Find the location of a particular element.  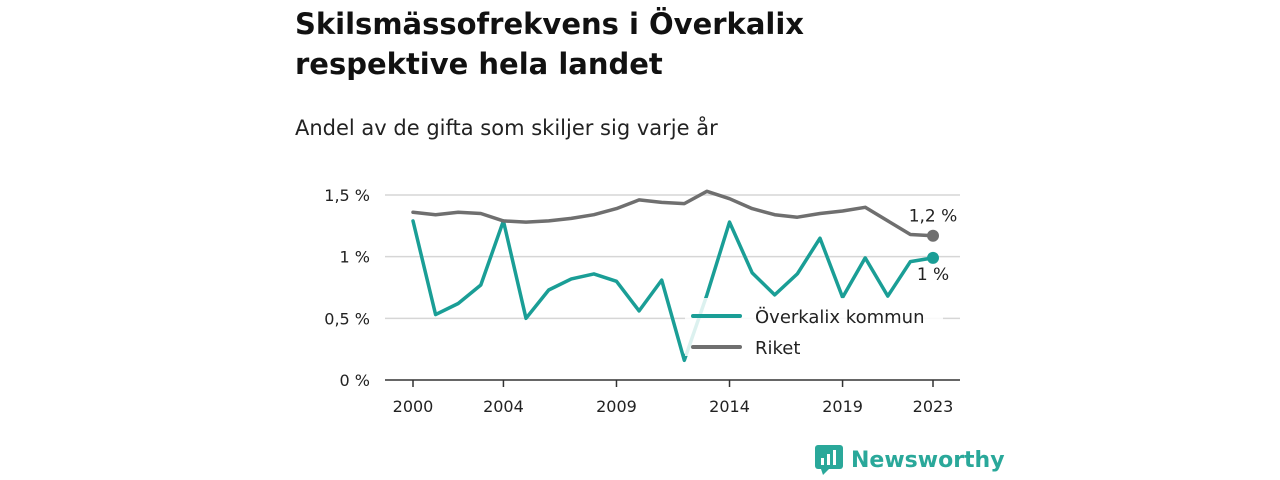

x-tick-label: 2014 is located at coordinates (729, 406).